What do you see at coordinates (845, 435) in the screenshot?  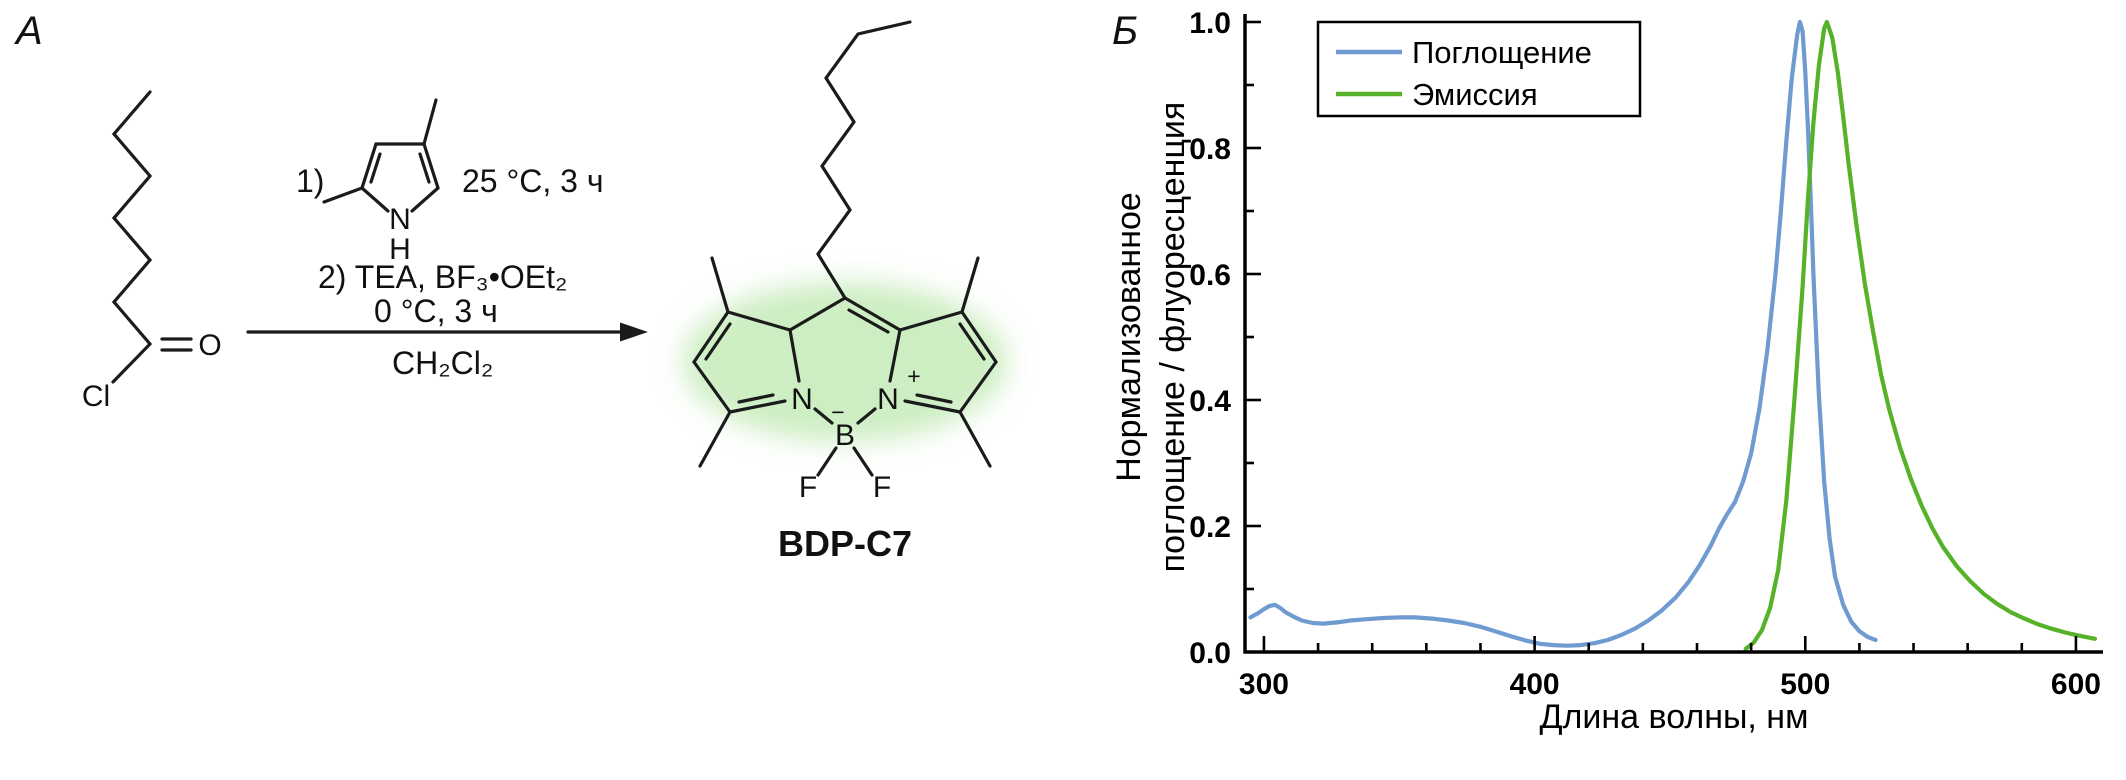 I see `boron-atom-label: B` at bounding box center [845, 435].